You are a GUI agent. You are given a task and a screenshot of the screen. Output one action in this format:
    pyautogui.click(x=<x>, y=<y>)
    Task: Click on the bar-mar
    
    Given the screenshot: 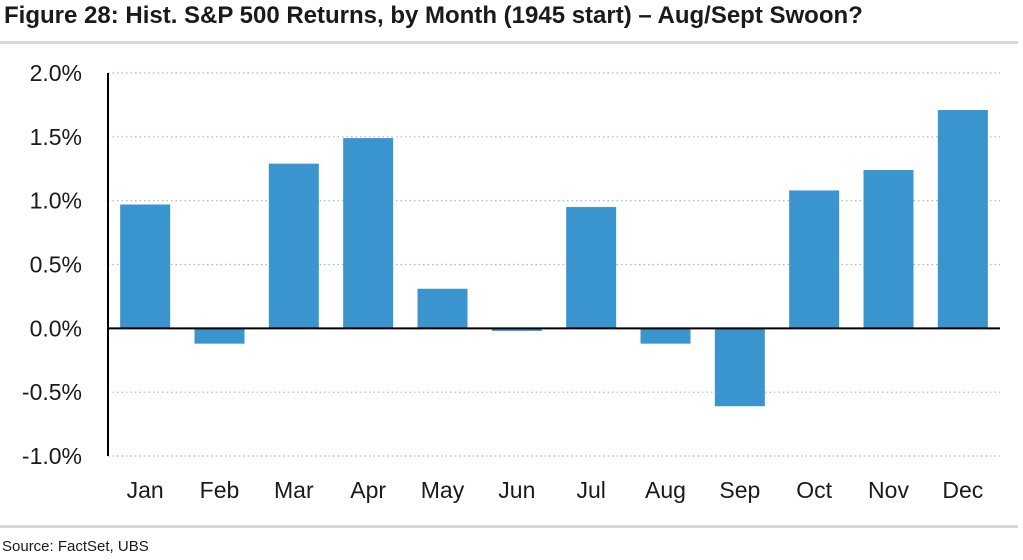 What is the action you would take?
    pyautogui.click(x=293, y=246)
    